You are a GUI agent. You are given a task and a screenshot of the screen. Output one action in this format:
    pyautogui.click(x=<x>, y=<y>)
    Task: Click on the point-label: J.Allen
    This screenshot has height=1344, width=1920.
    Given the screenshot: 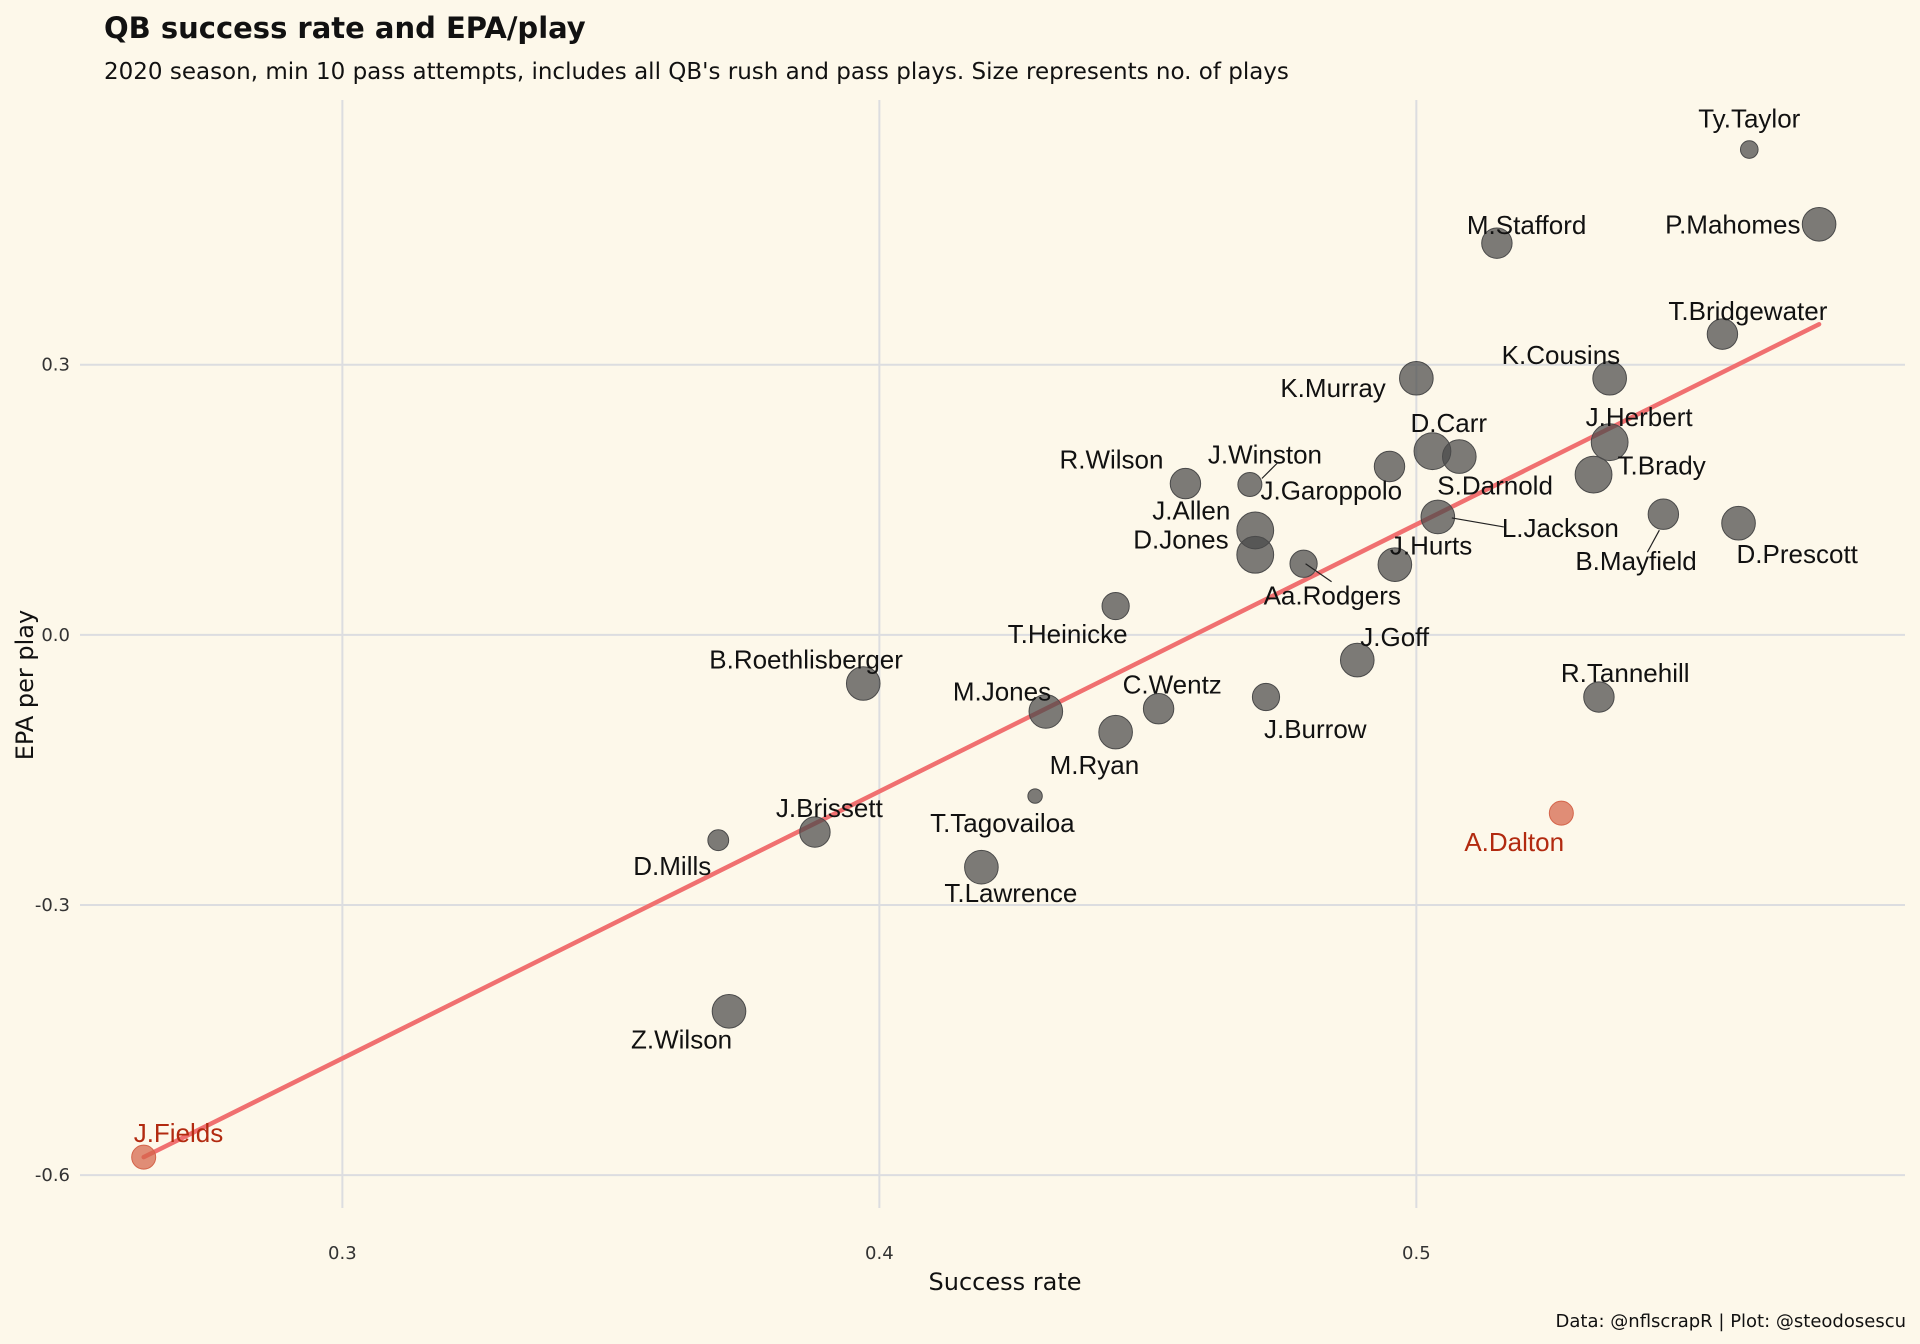 What is the action you would take?
    pyautogui.click(x=1191, y=510)
    